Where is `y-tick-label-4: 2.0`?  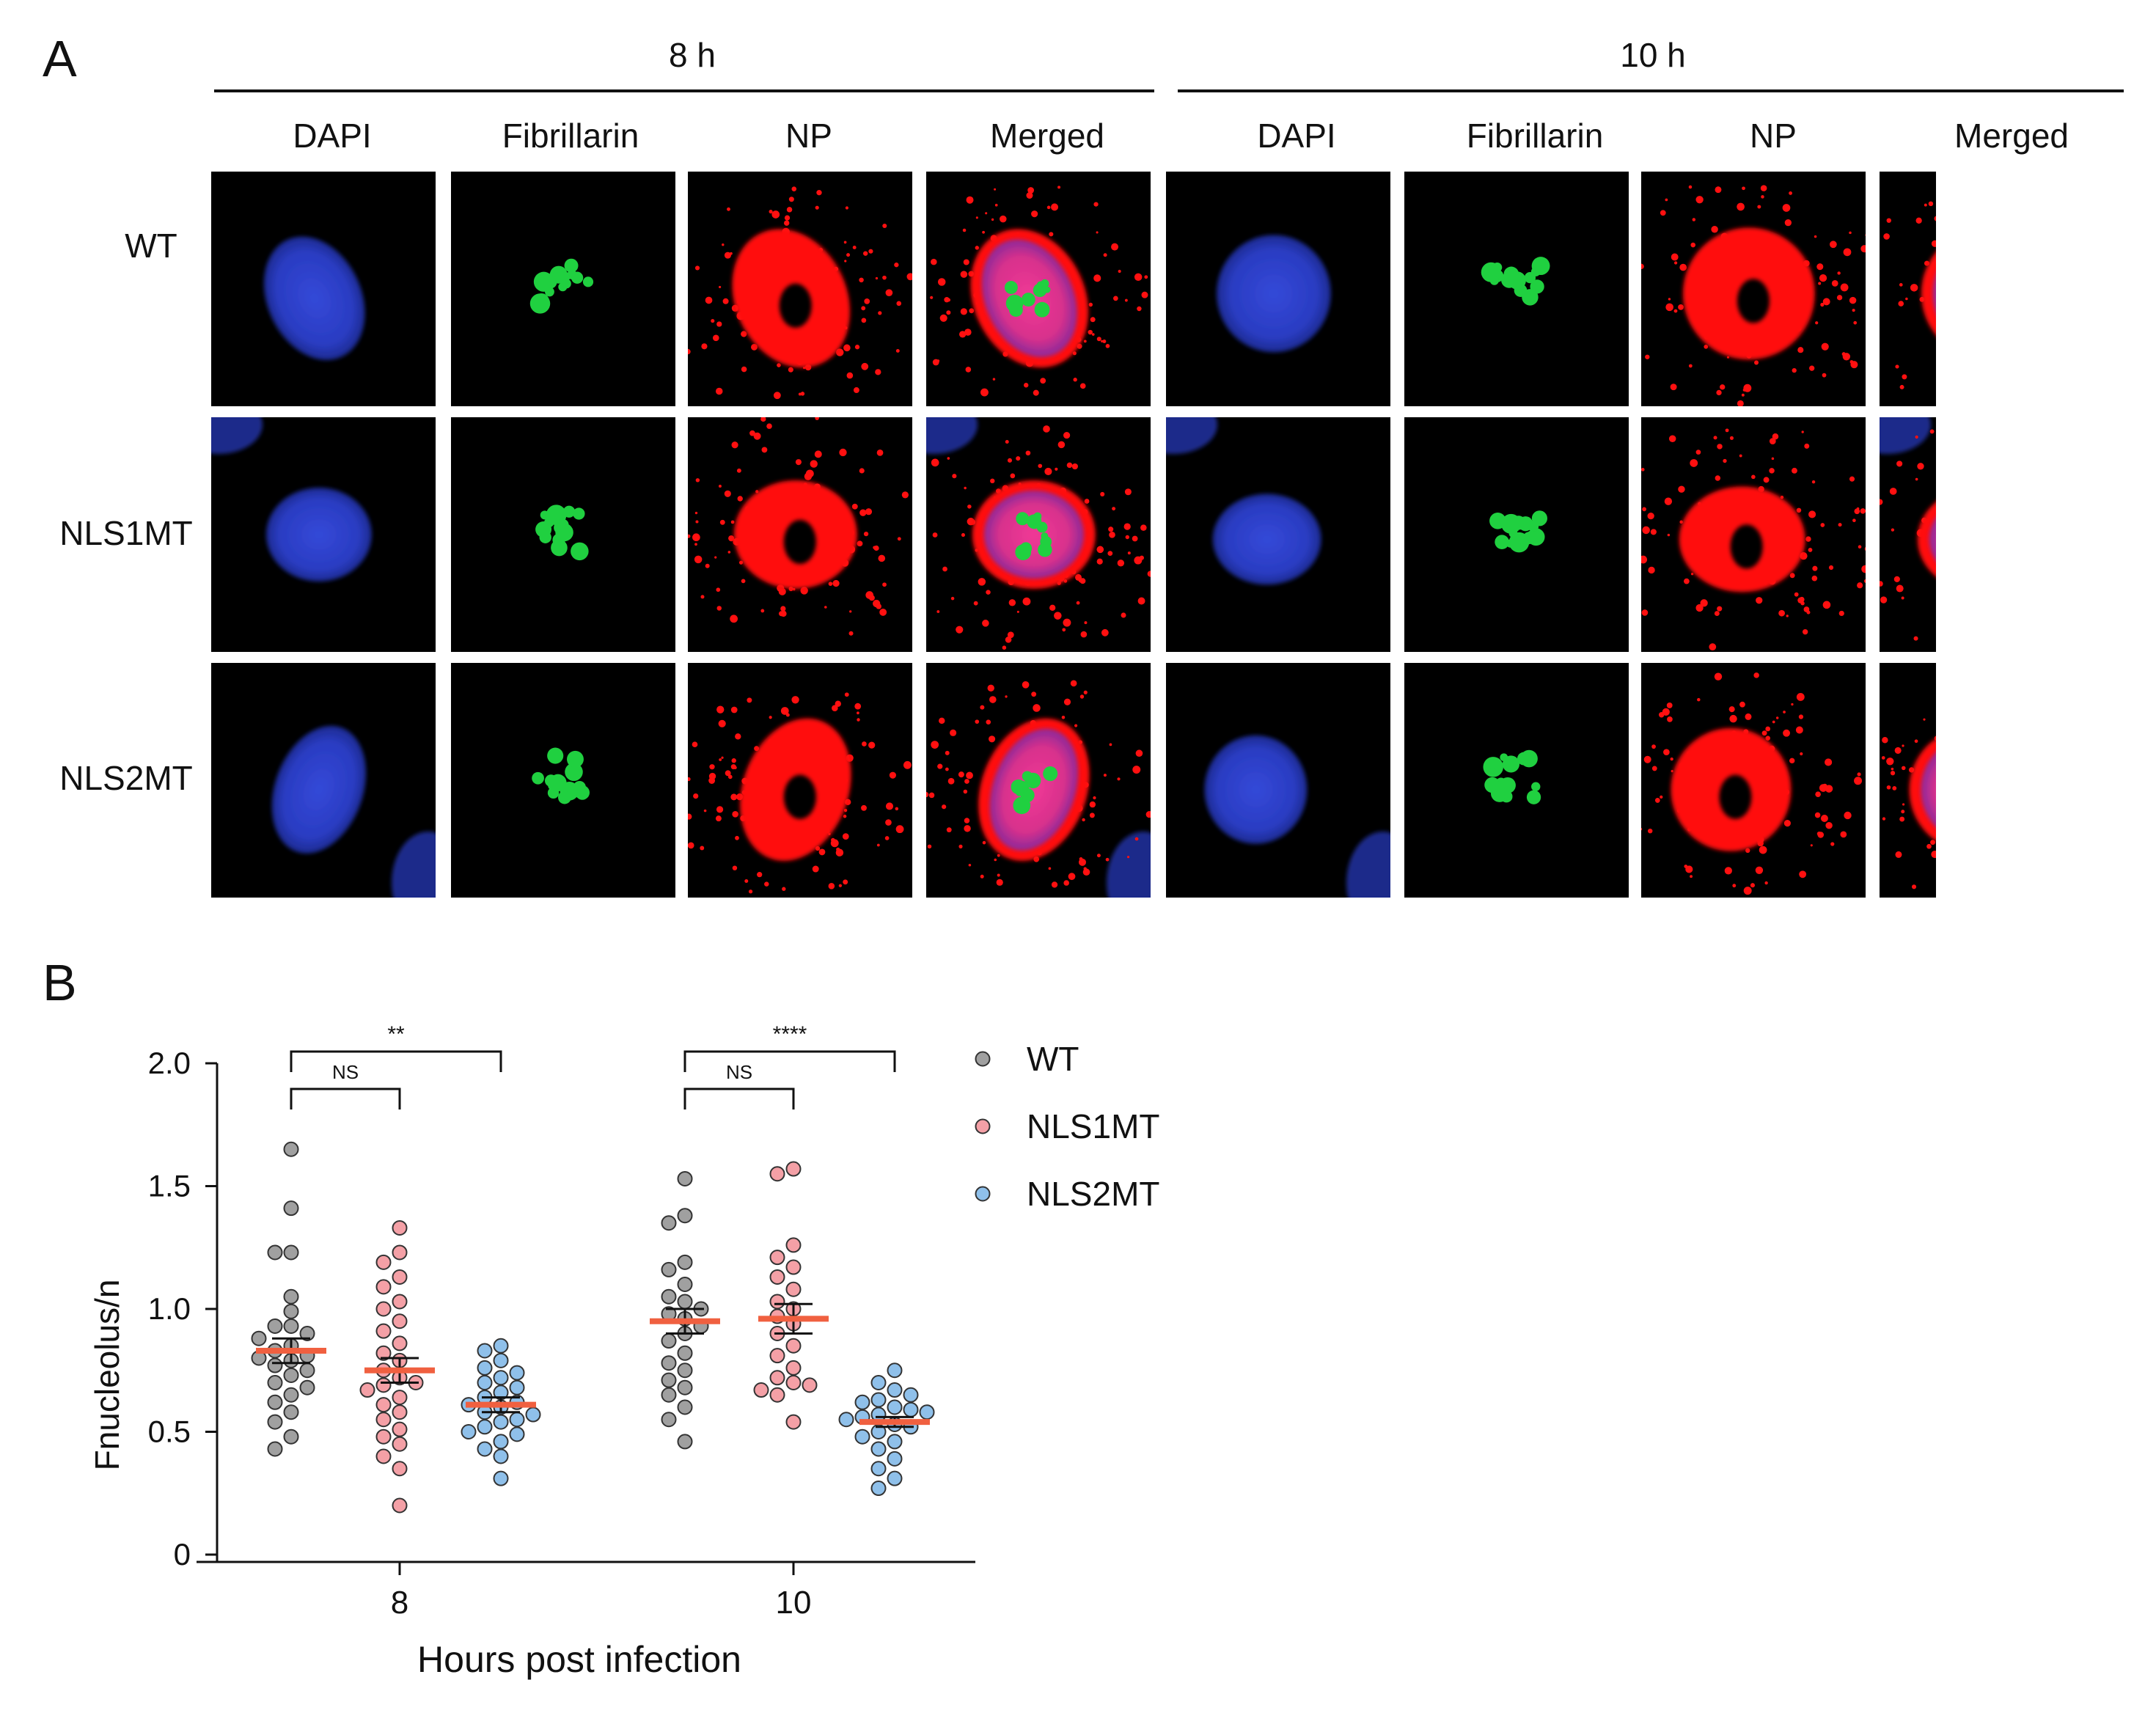 y-tick-label-4: 2.0 is located at coordinates (169, 1063).